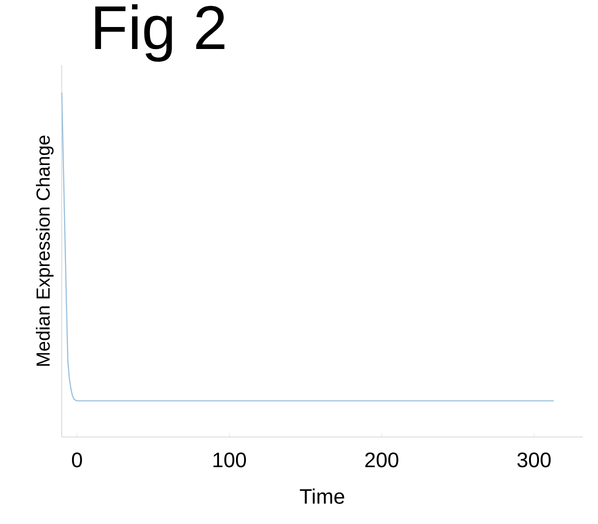 The image size is (598, 524). I want to click on chart-title: Fig 2, so click(159, 33).